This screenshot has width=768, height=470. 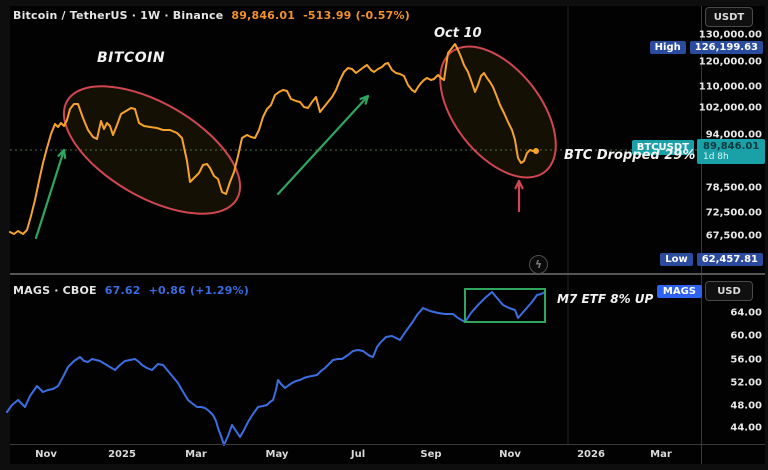 What do you see at coordinates (729, 291) in the screenshot?
I see `currency-button-usd: USD` at bounding box center [729, 291].